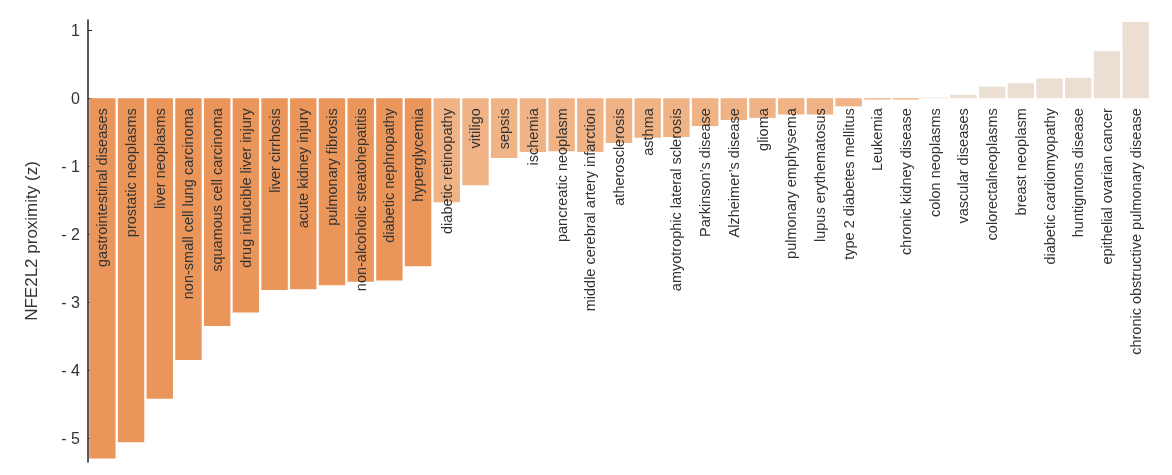 The height and width of the screenshot is (475, 1172). I want to click on x-tick-label: gastrointestinal diseases, so click(102, 187).